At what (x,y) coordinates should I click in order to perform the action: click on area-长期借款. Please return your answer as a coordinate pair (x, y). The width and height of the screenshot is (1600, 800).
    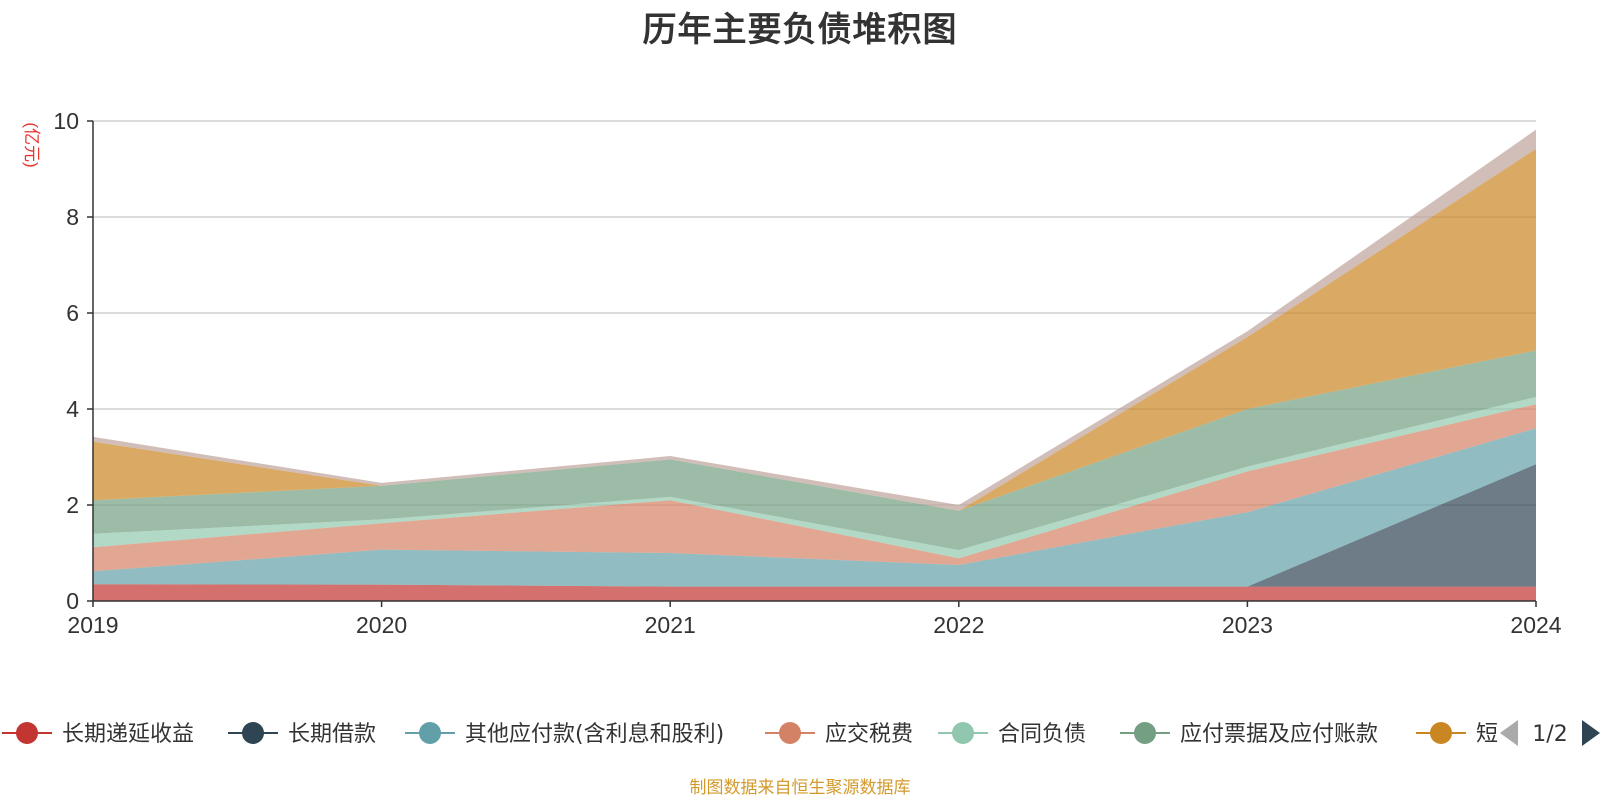
    Looking at the image, I should click on (814, 525).